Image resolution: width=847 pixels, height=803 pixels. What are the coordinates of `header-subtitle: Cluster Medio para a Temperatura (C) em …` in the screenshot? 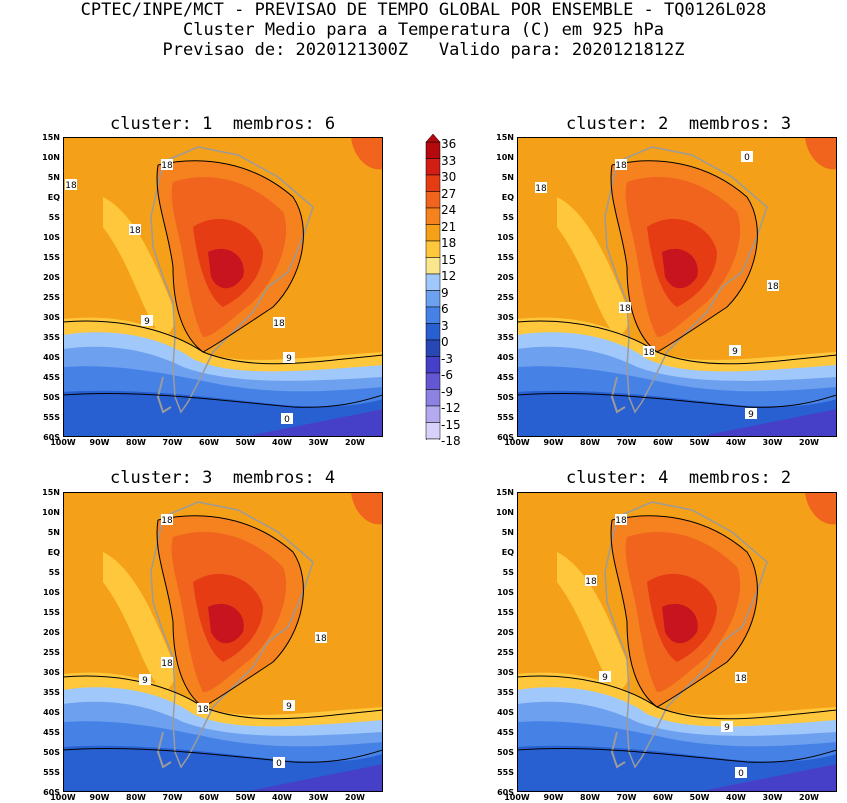 It's located at (423, 30).